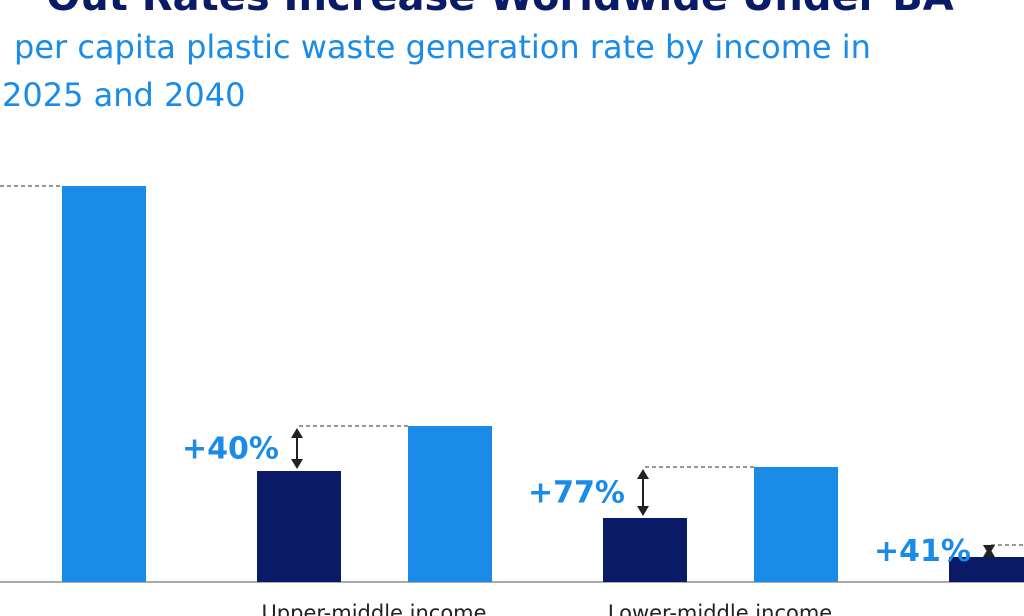  What do you see at coordinates (922, 551) in the screenshot?
I see `change-label: +41%` at bounding box center [922, 551].